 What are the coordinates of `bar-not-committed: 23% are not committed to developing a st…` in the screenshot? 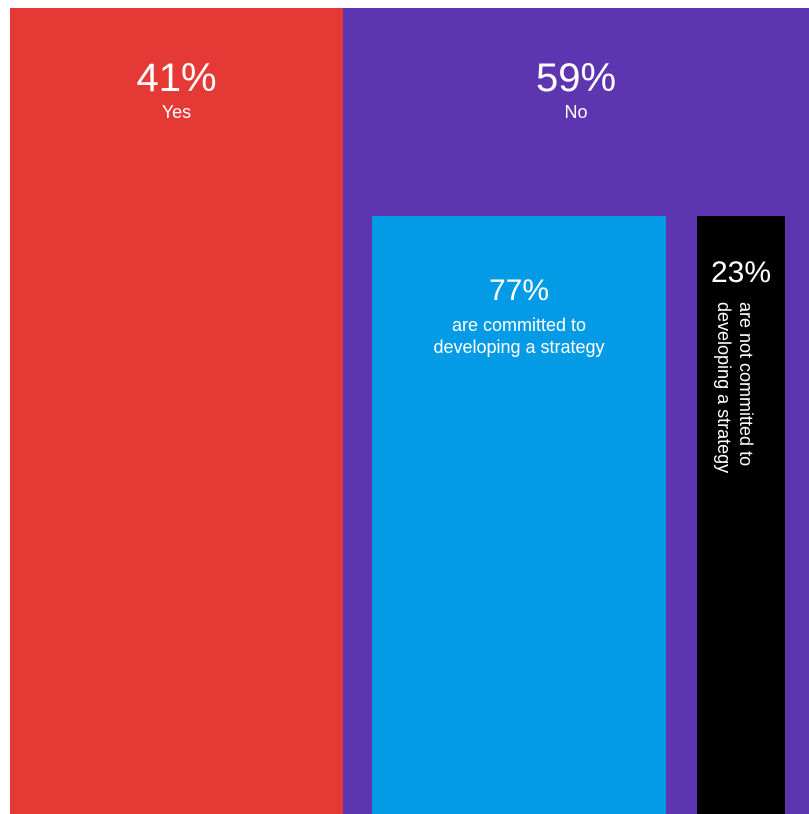 It's located at (741, 515).